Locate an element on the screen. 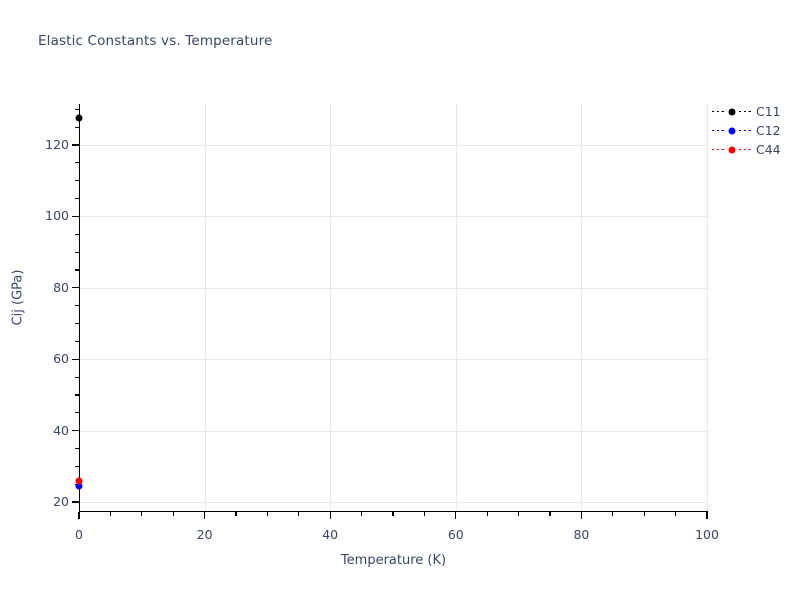  data-point-c44 is located at coordinates (79, 481).